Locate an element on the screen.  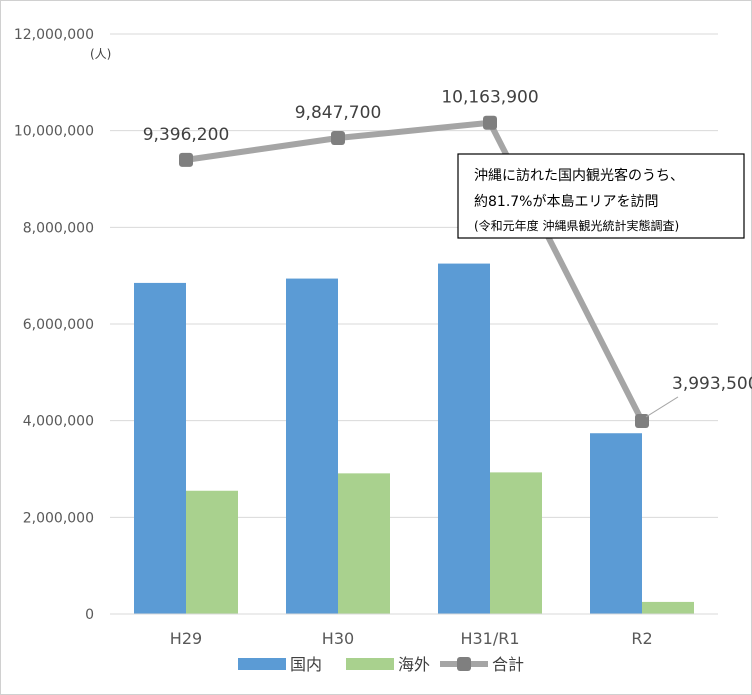
legend-label-overseas: 海外 is located at coordinates (414, 664).